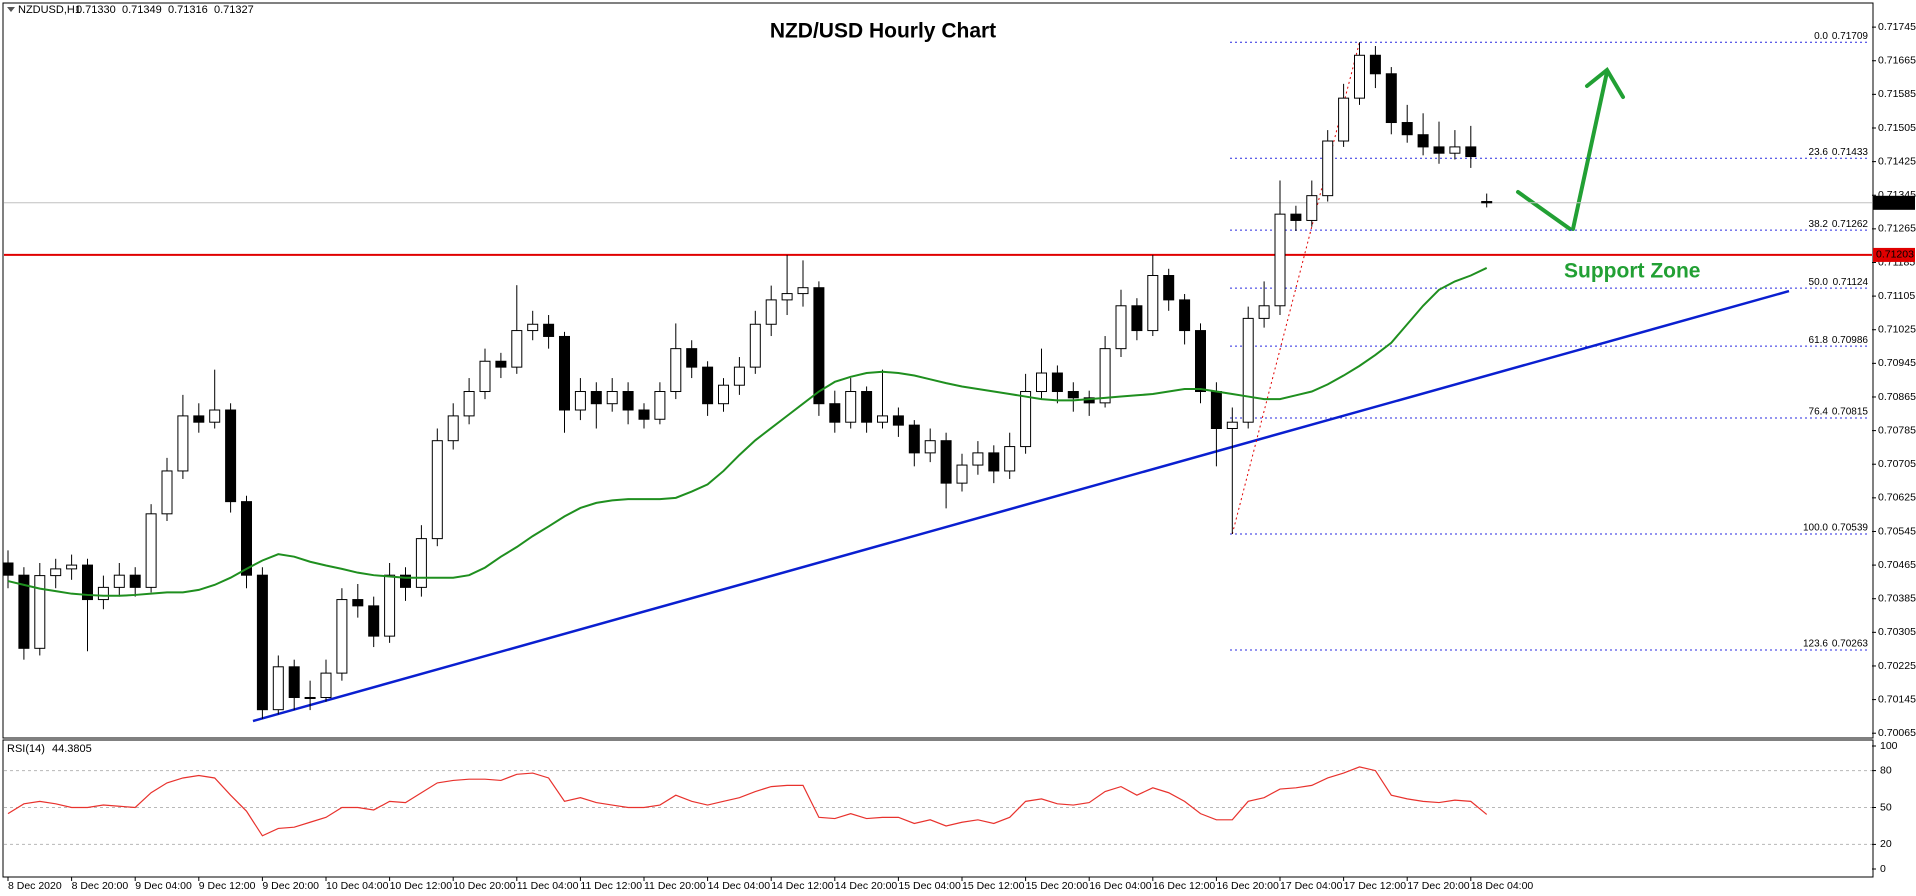 The height and width of the screenshot is (896, 1916). Describe the element at coordinates (1375, 886) in the screenshot. I see `x-tick-label: 17 Dec 12:00` at that location.